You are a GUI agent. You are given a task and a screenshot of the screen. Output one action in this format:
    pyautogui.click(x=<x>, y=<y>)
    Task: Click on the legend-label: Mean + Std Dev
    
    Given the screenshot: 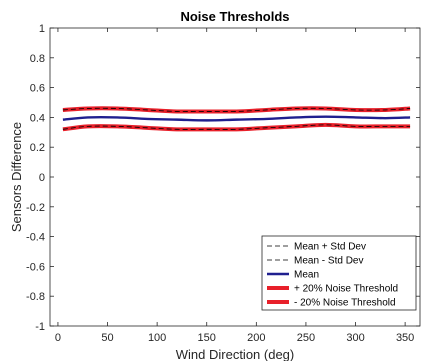 What is the action you would take?
    pyautogui.click(x=330, y=247)
    